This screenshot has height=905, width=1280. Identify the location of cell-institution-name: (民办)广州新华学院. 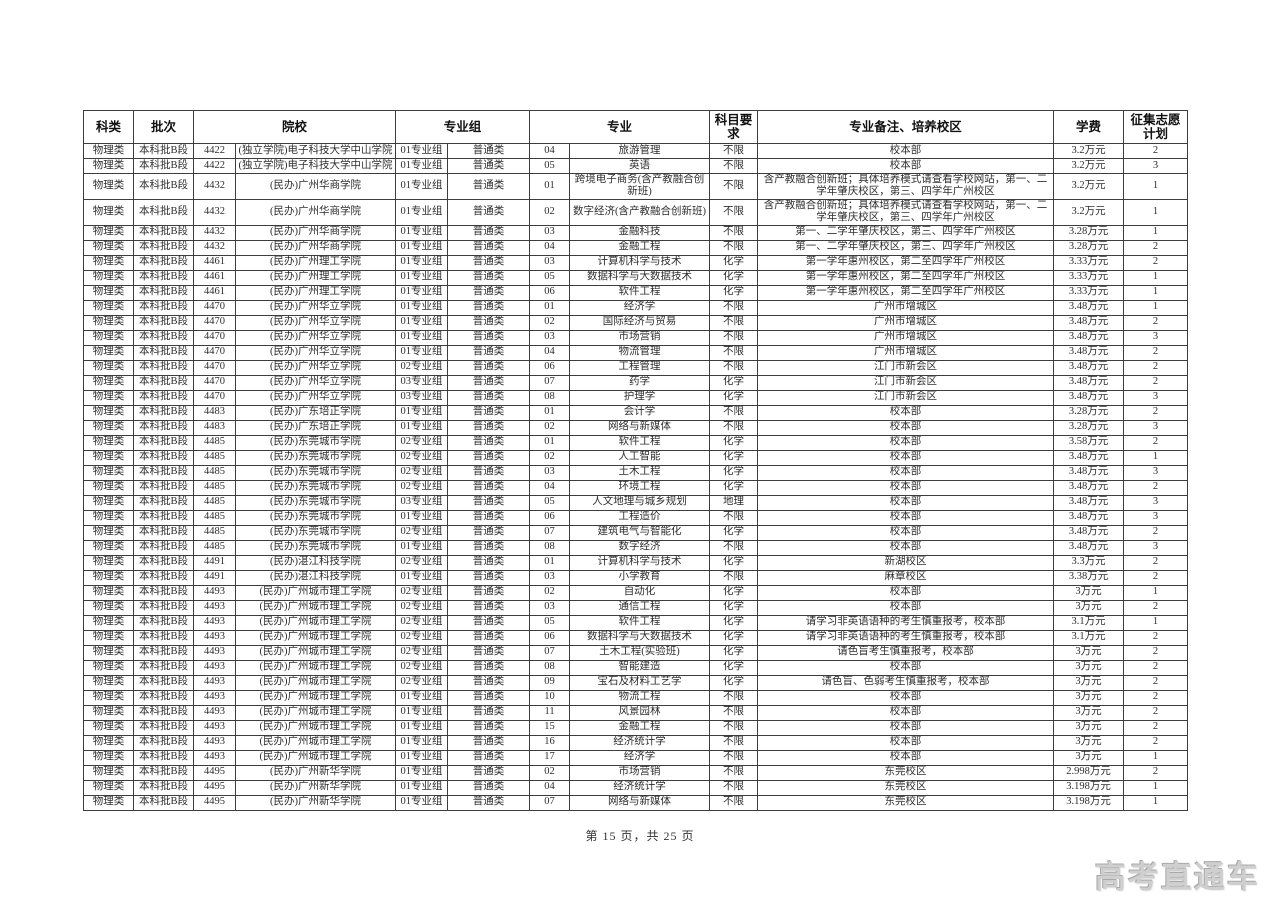
(315, 802).